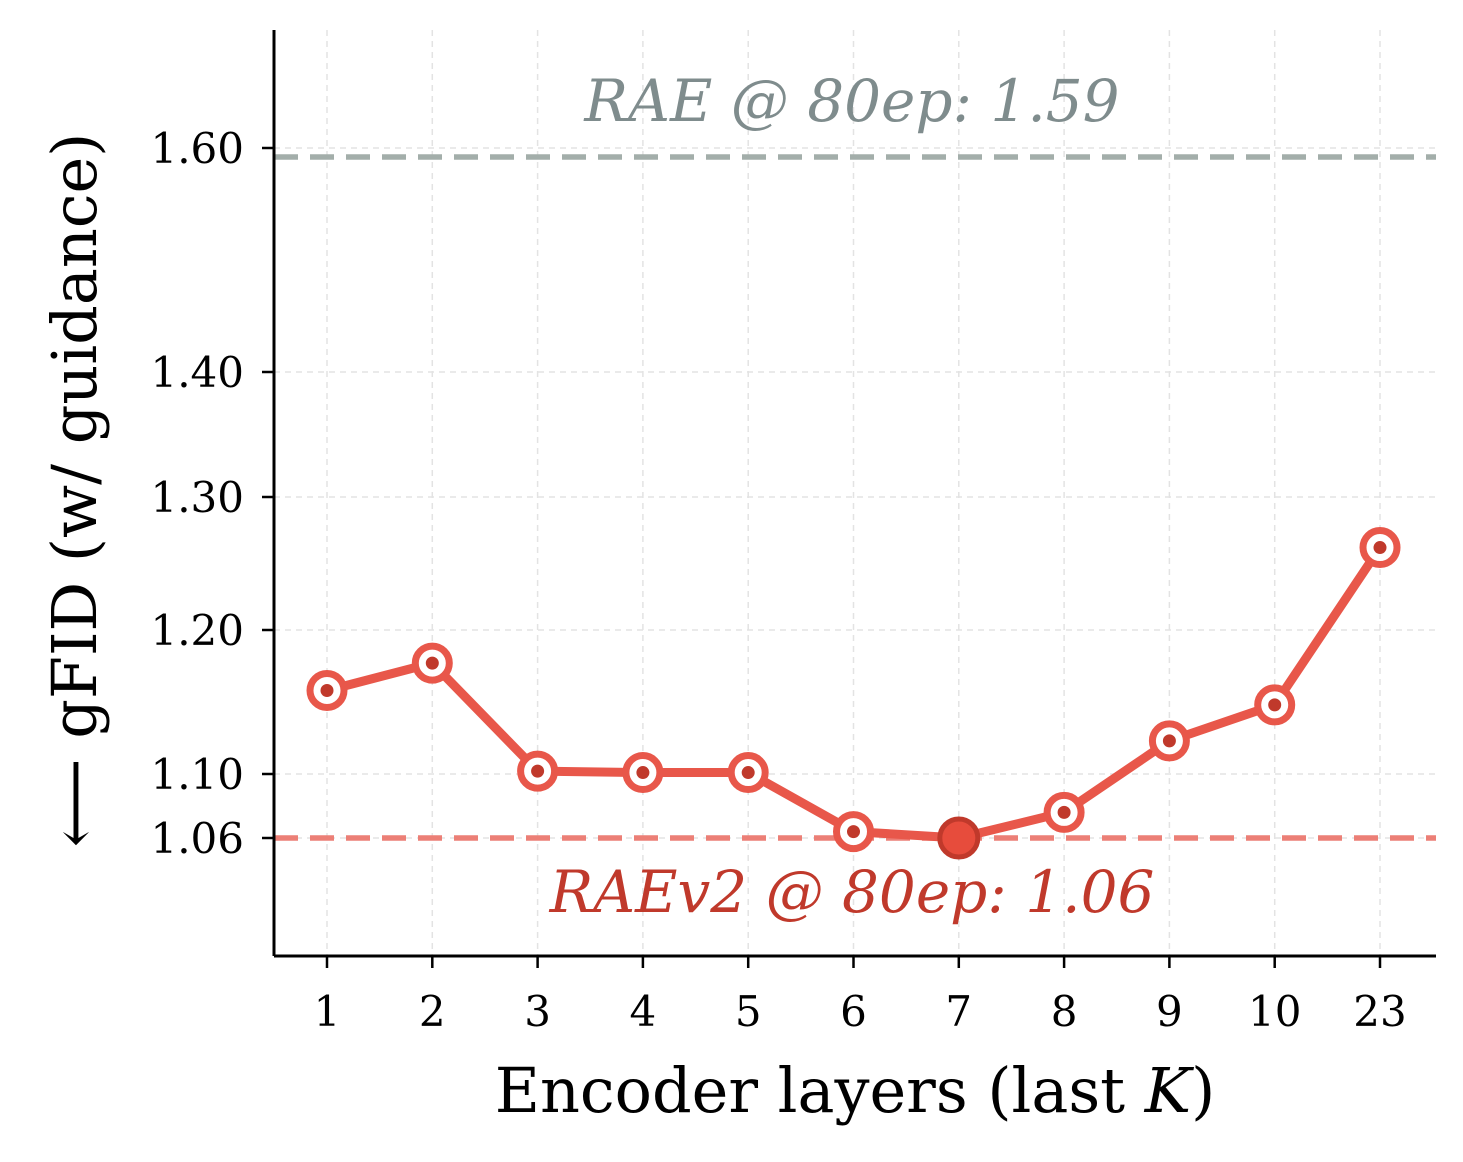  I want to click on x-tick-label: 6, so click(853, 1011).